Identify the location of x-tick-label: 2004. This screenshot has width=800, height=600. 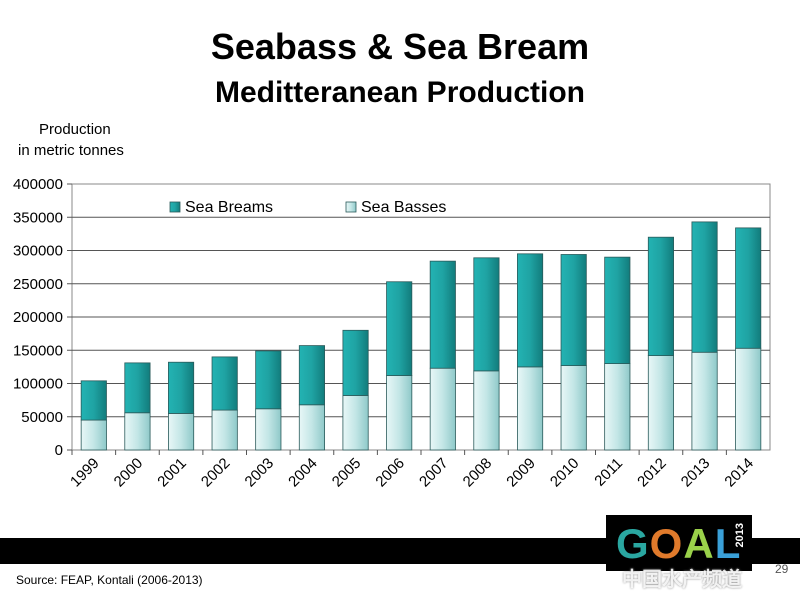
(303, 473).